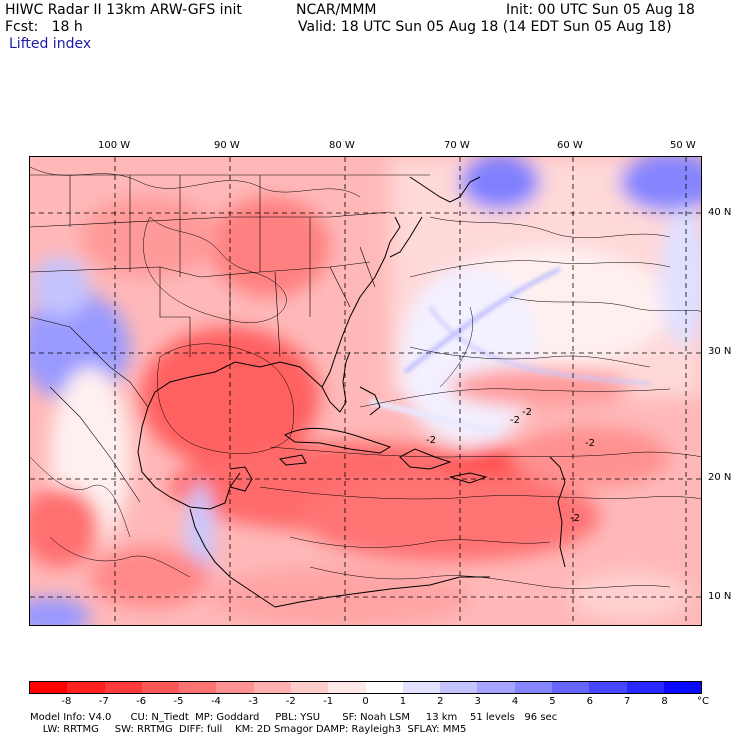 This screenshot has height=740, width=740. Describe the element at coordinates (50, 44) in the screenshot. I see `field-name: Lifted index` at that location.